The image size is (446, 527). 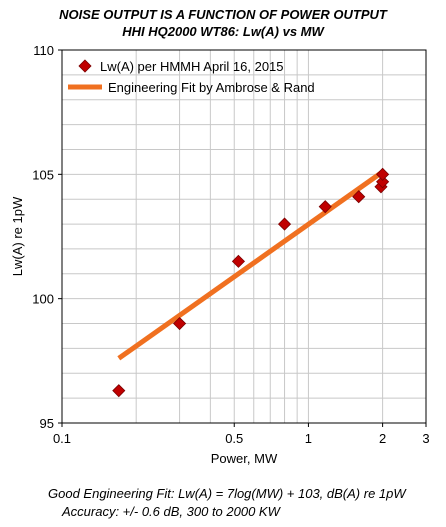 I want to click on x-tick-label: 0.5, so click(x=234, y=438).